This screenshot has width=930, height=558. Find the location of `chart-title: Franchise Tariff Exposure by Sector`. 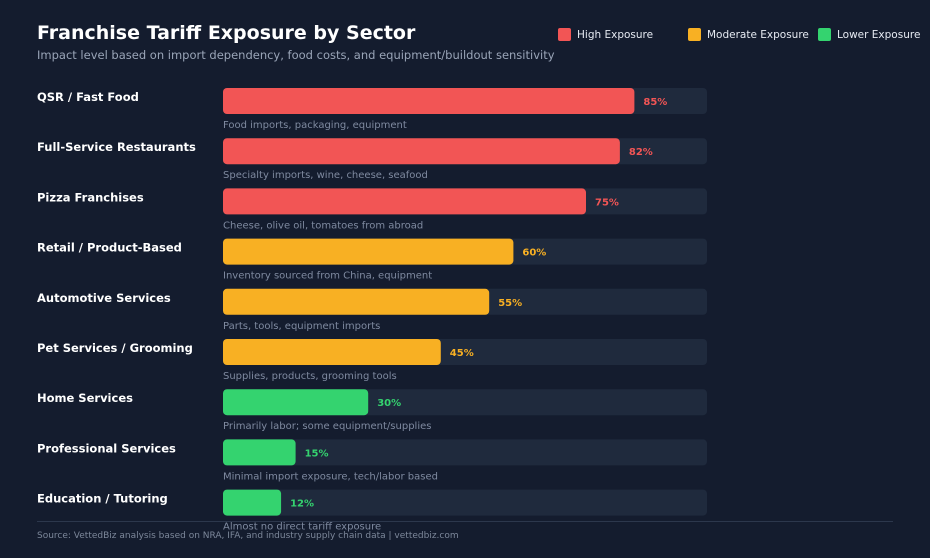

chart-title: Franchise Tariff Exposure by Sector is located at coordinates (226, 33).